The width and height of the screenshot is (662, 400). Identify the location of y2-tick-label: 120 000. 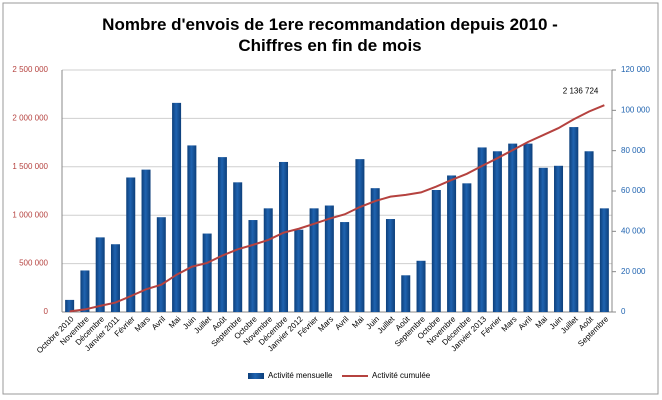
(635, 69).